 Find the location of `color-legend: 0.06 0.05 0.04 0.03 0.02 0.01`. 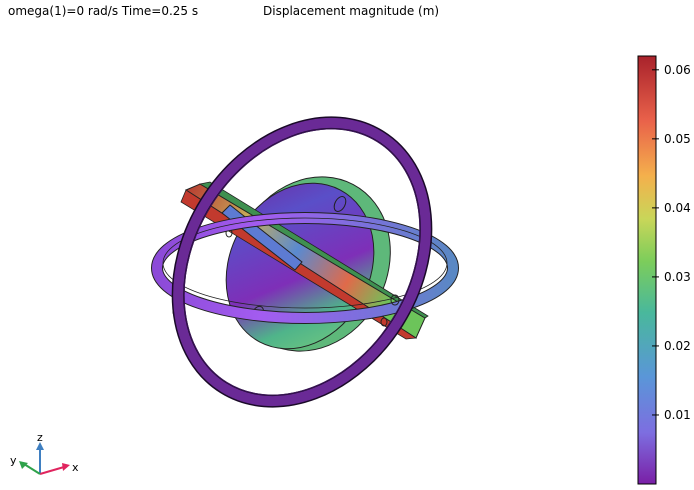

color-legend: 0.06 0.05 0.04 0.03 0.02 0.01 is located at coordinates (664, 270).